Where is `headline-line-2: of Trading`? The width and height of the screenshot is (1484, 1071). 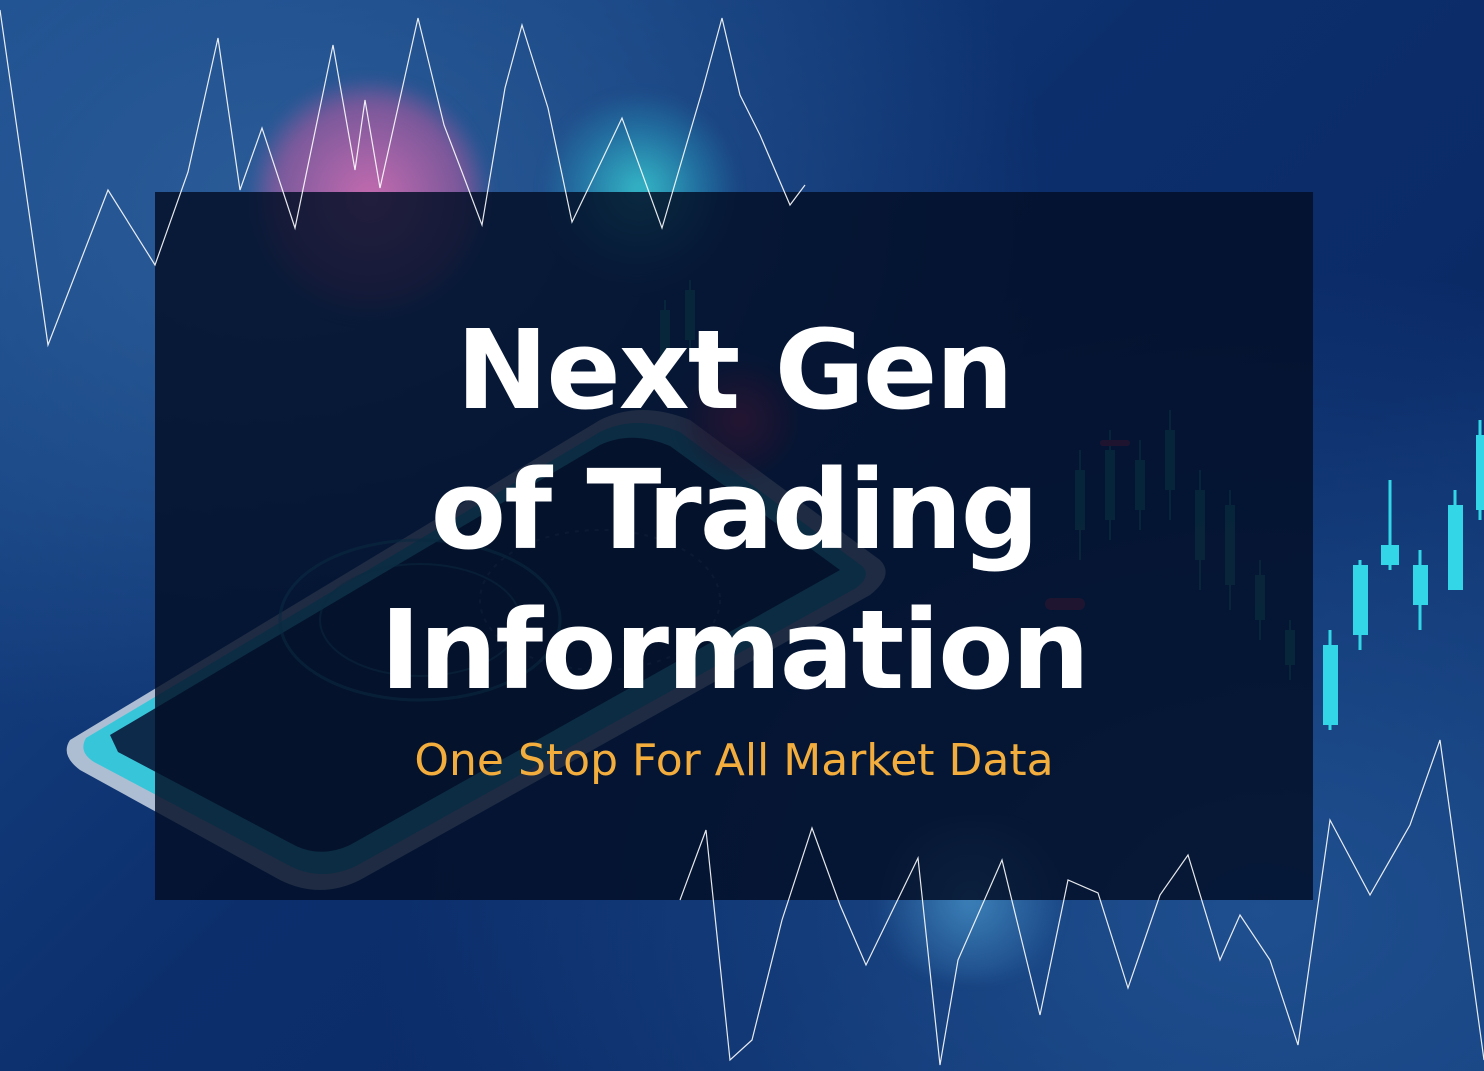 headline-line-2: of Trading is located at coordinates (735, 510).